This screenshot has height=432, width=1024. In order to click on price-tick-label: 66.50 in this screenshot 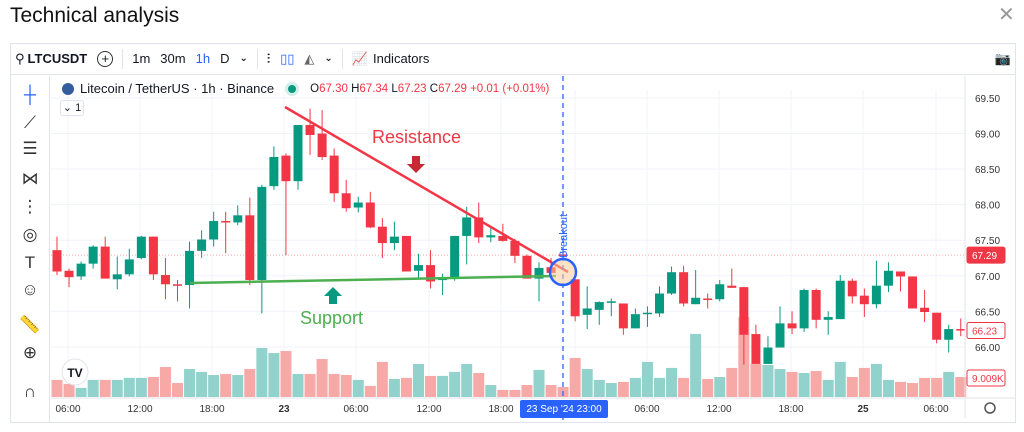, I will do `click(987, 312)`.